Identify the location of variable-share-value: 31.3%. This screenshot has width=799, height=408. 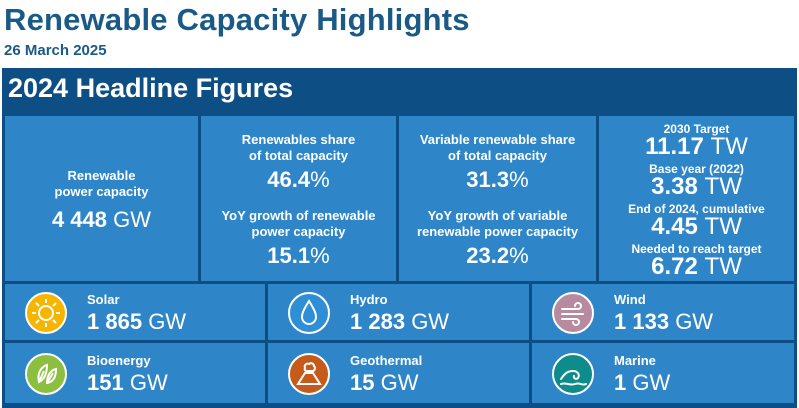
(497, 179).